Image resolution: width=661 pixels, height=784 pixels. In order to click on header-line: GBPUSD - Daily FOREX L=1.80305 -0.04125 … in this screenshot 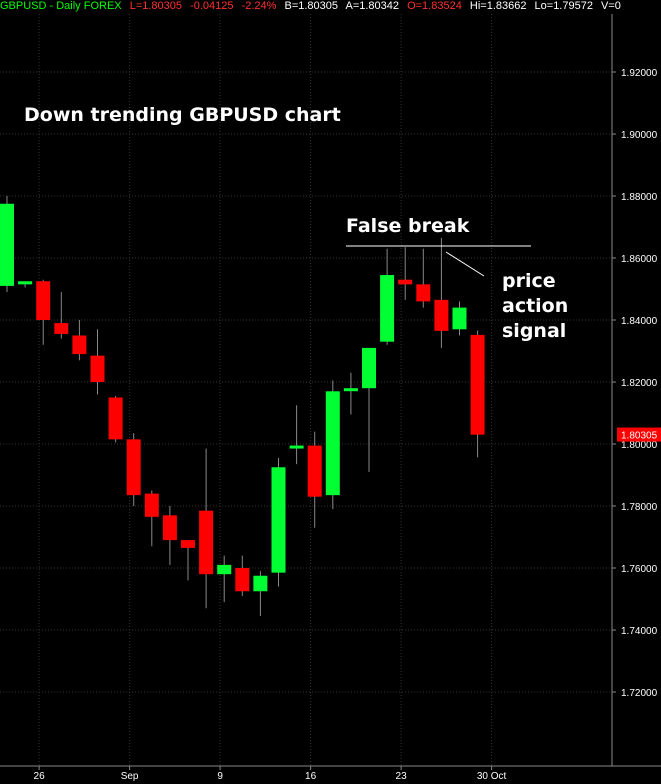, I will do `click(310, 6)`.